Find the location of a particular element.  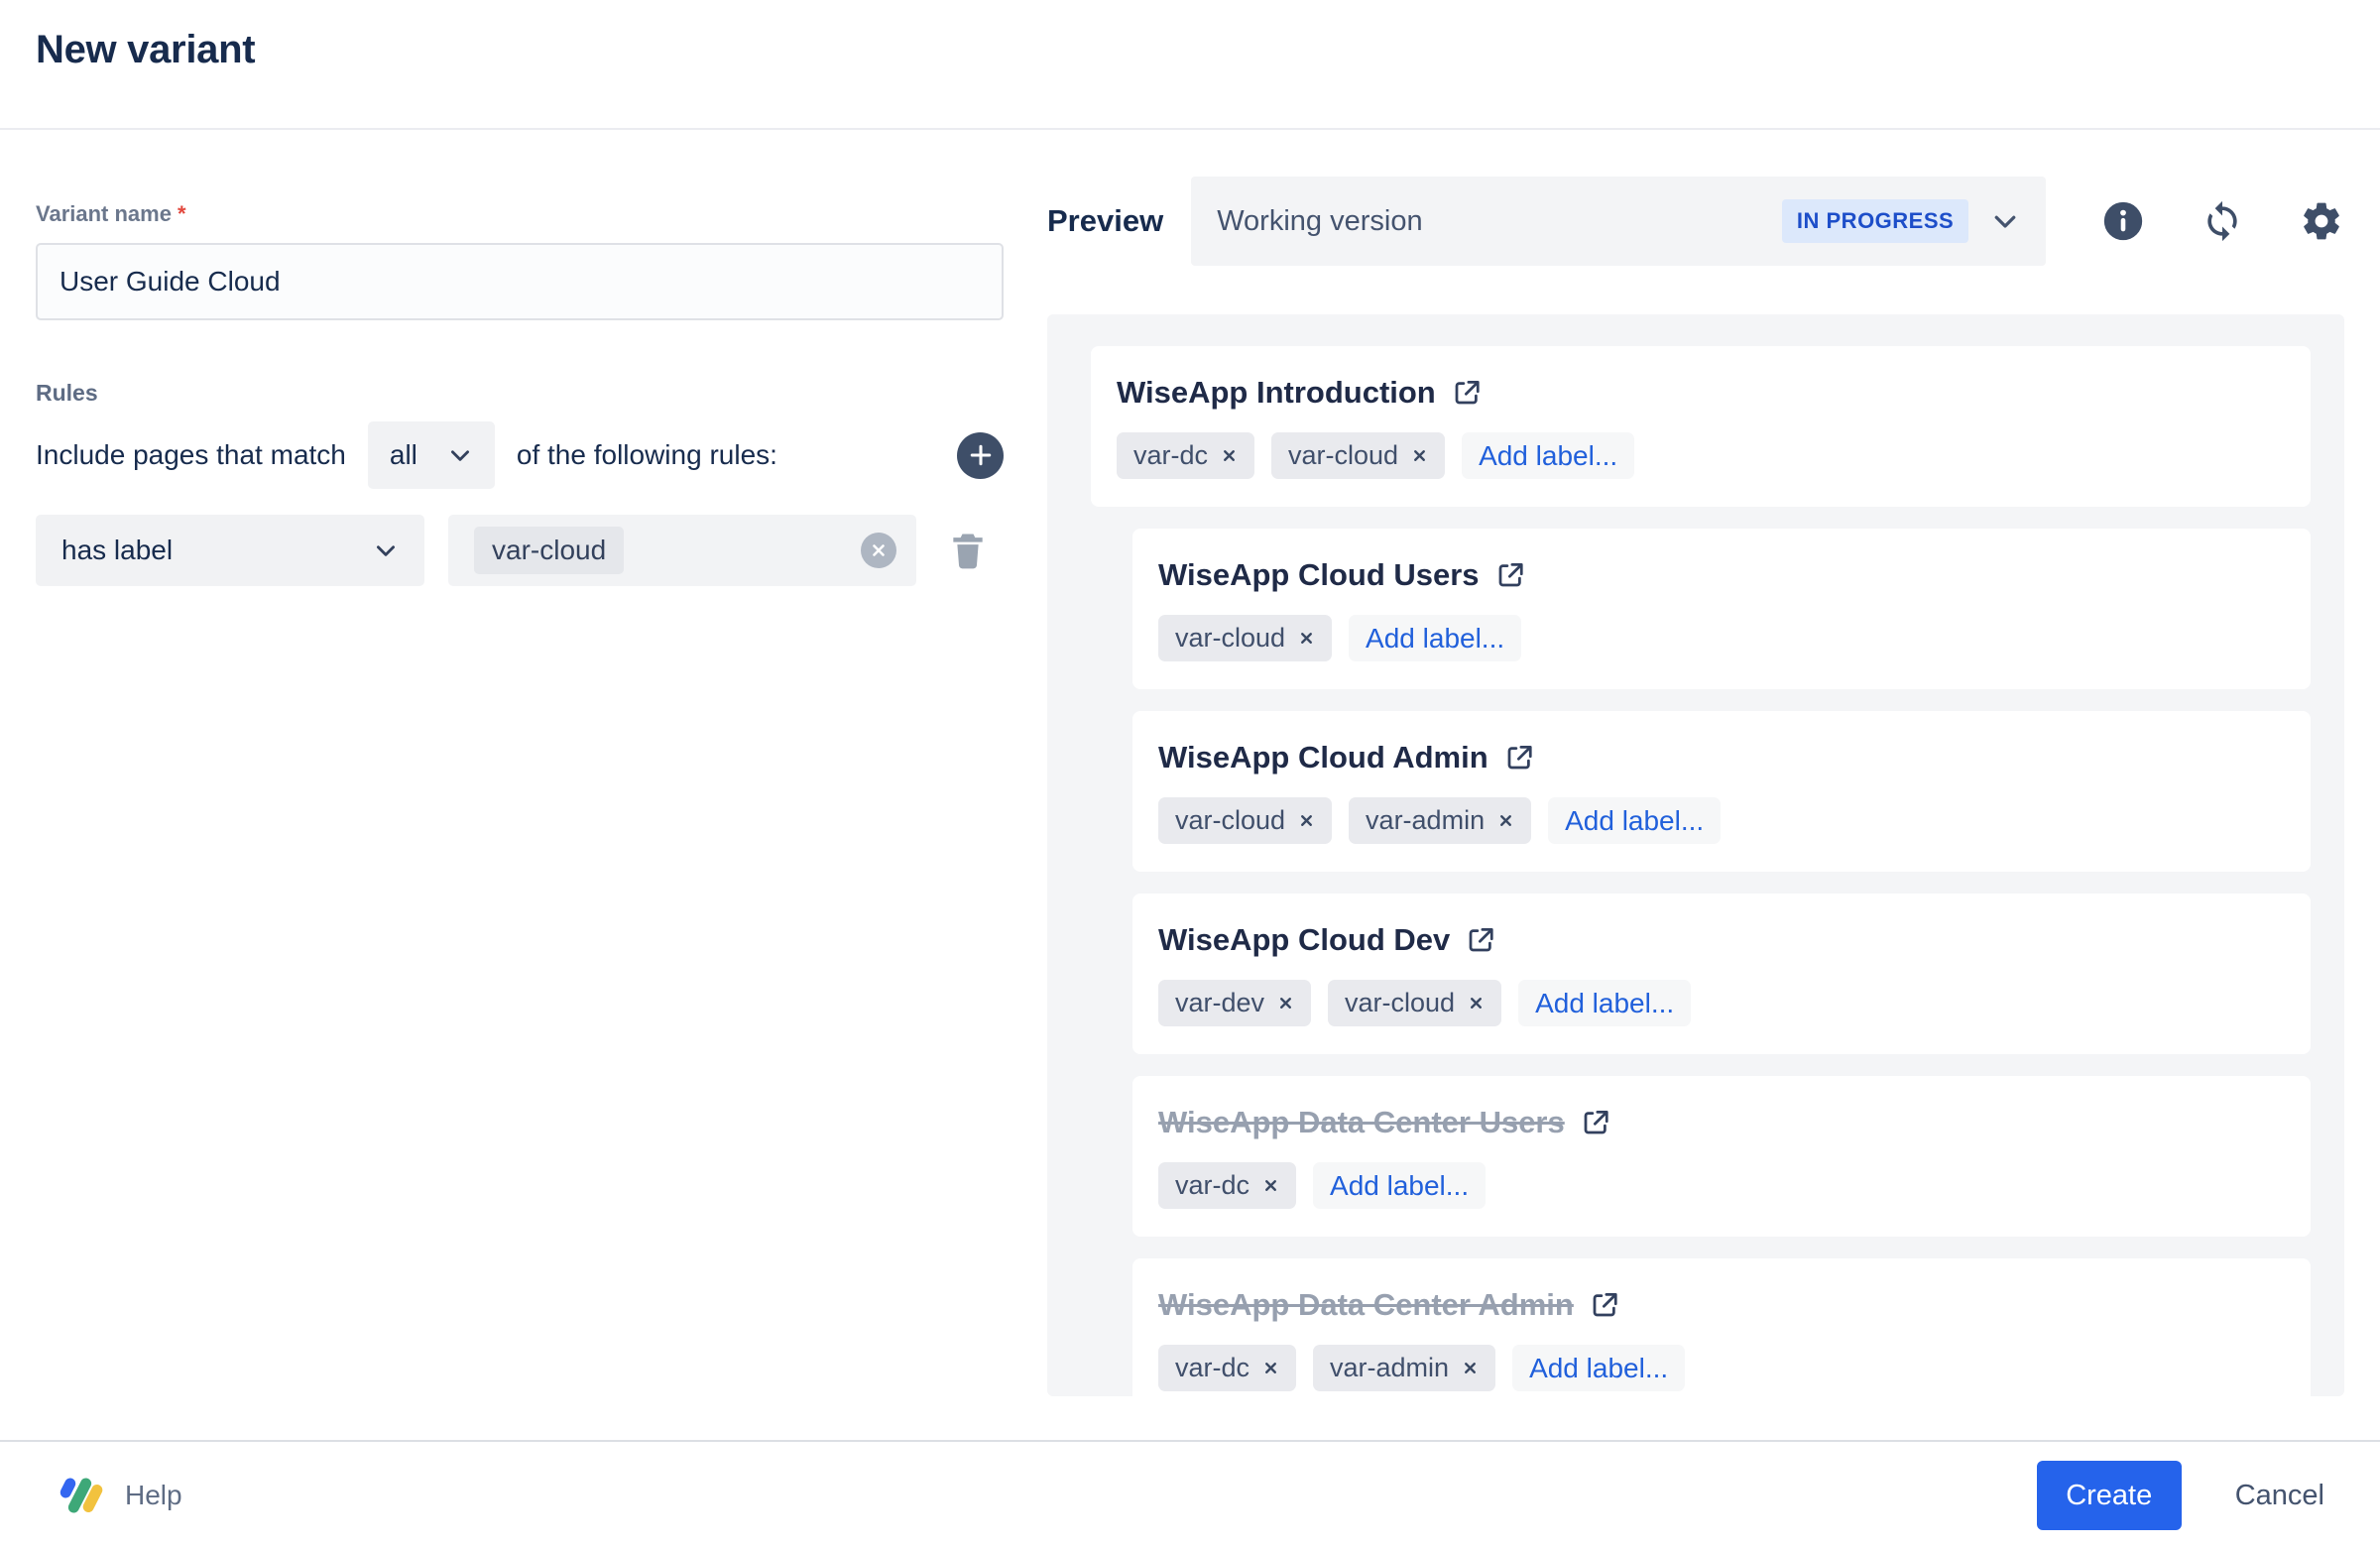

page-card-title-row: WiseApp Cloud Admin is located at coordinates (1720, 757).